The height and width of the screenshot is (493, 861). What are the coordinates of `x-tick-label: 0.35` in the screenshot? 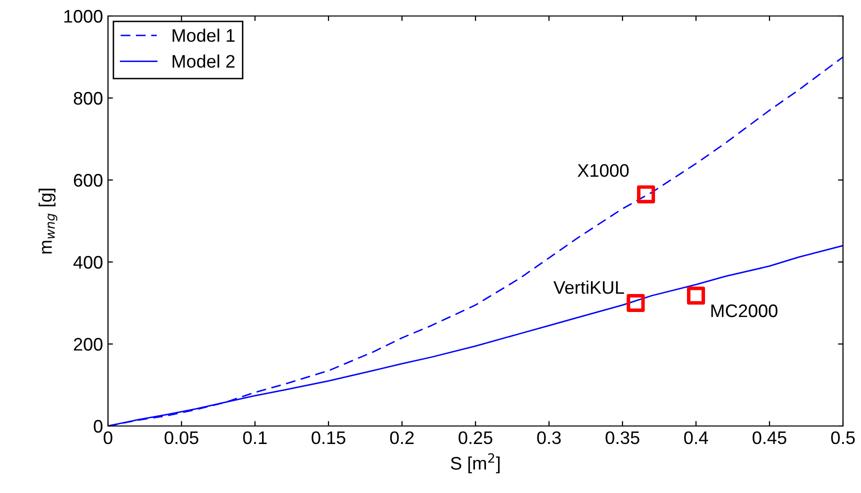 It's located at (623, 437).